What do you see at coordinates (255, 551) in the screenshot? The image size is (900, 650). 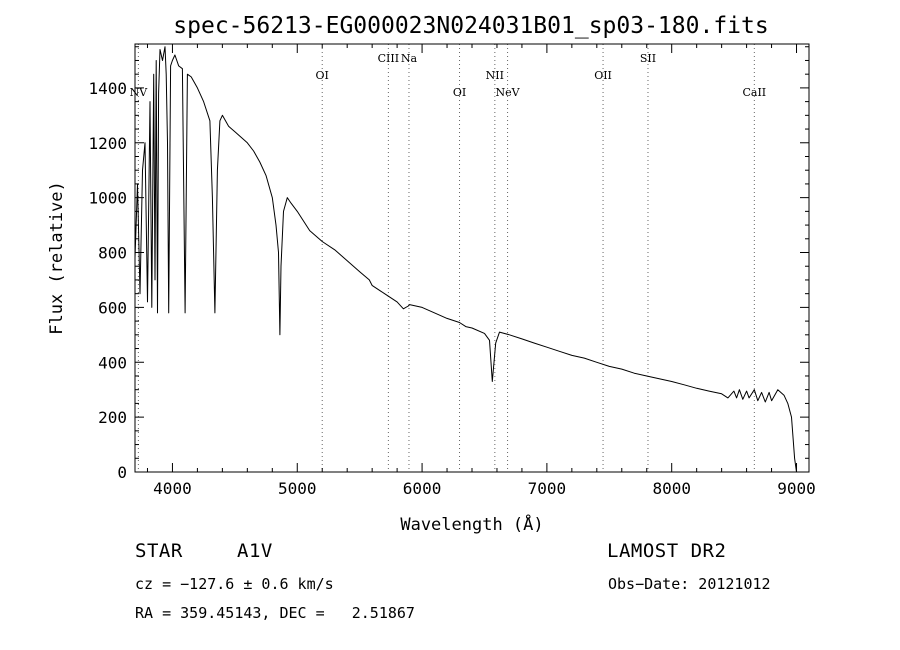 I see `object-subclass: A1V` at bounding box center [255, 551].